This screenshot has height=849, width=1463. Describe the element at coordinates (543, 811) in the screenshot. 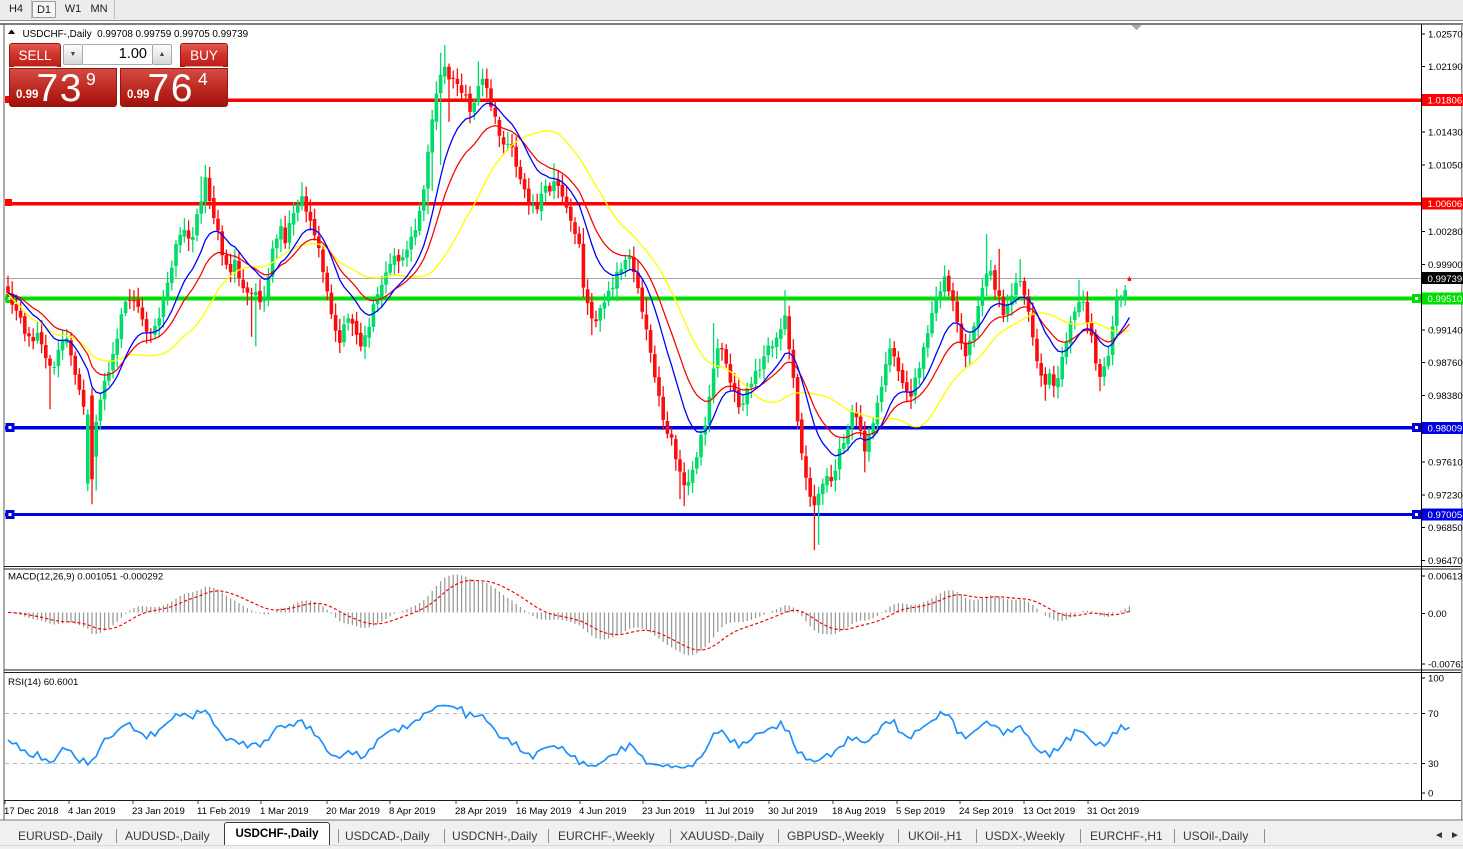

I see `svg-text: 16 May 2019` at that location.